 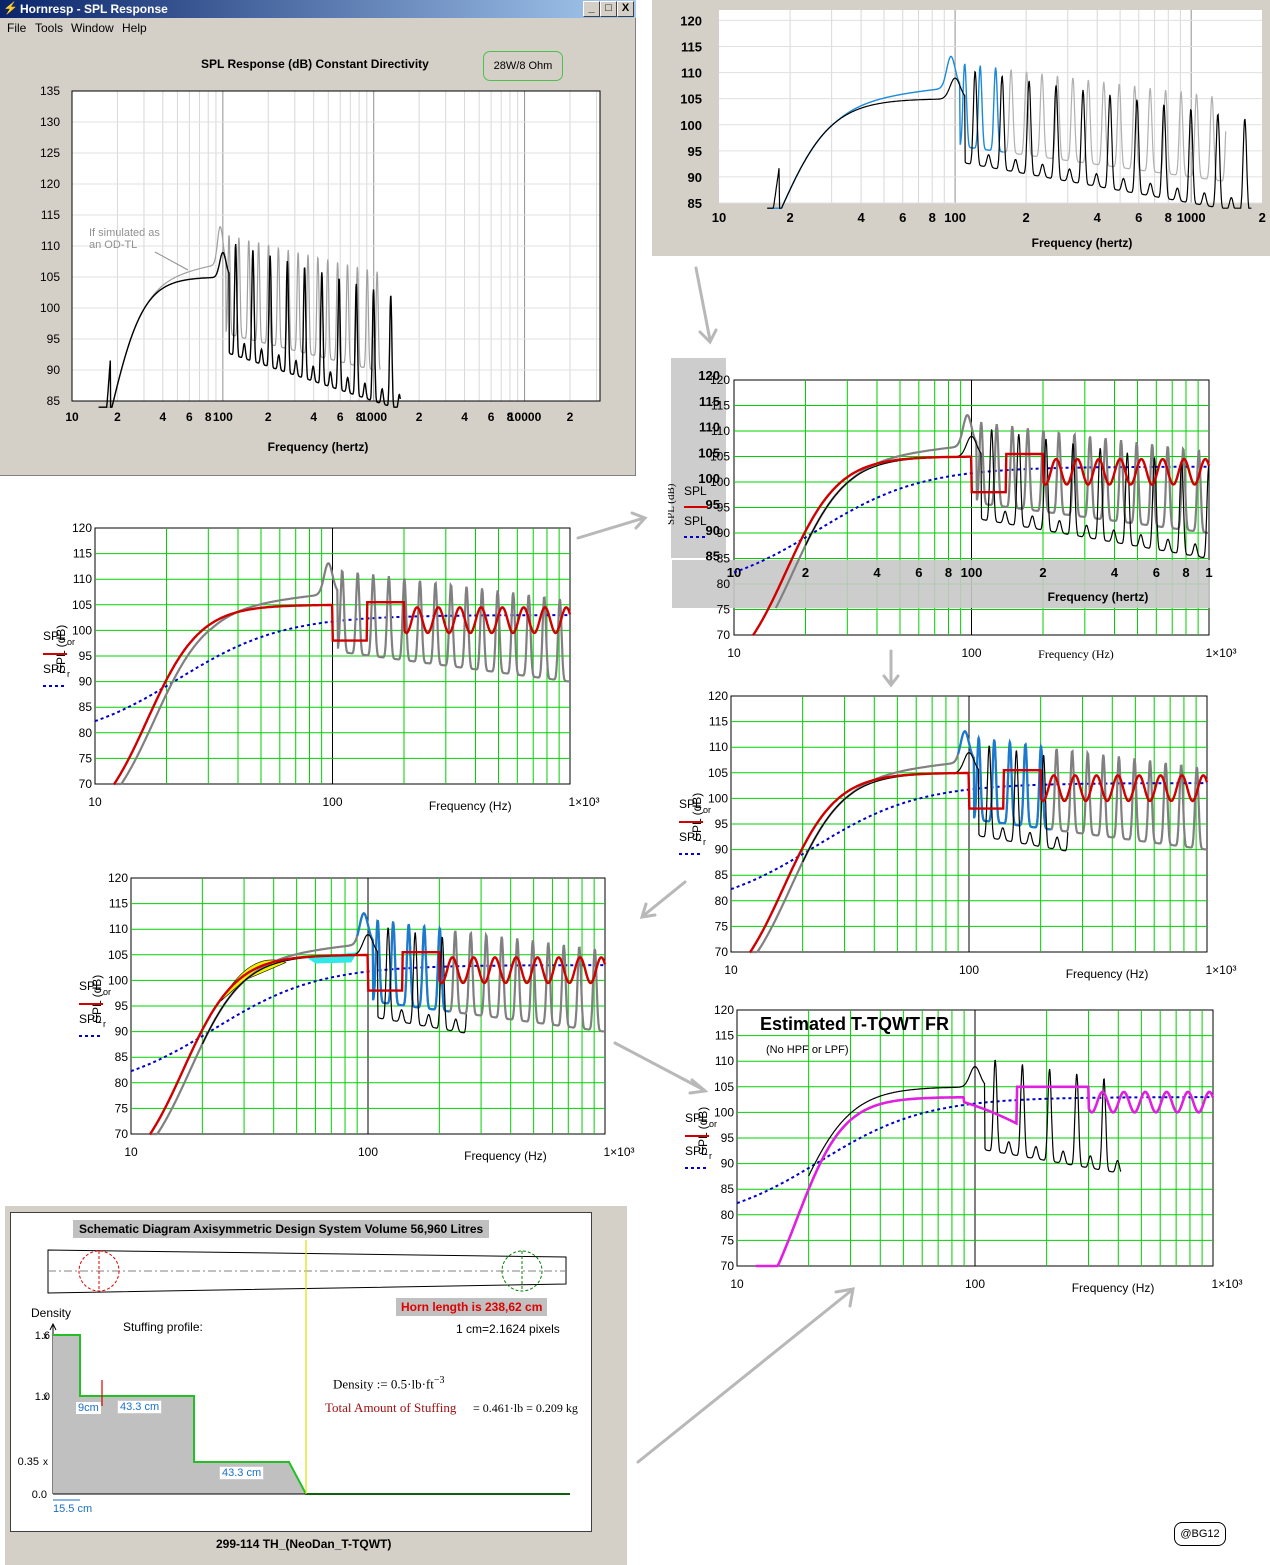 What do you see at coordinates (522, 1271) in the screenshot?
I see `mouth-circle` at bounding box center [522, 1271].